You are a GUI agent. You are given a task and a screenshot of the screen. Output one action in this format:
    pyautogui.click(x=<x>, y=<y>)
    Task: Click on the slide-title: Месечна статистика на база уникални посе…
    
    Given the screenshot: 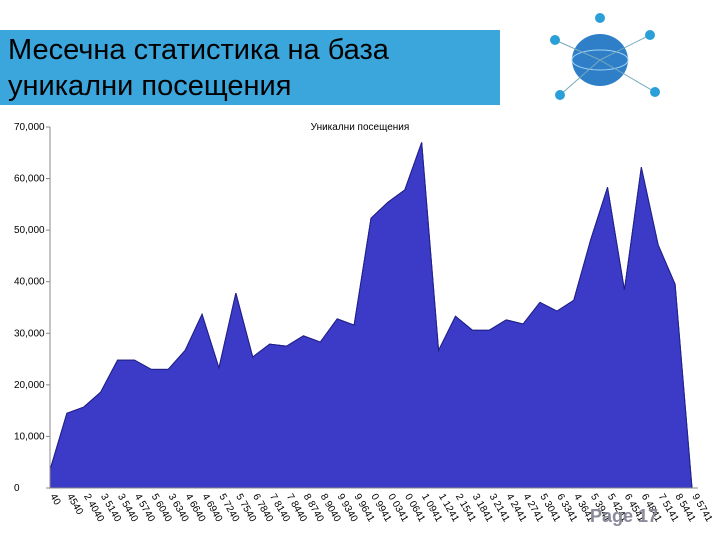 What is the action you would take?
    pyautogui.click(x=198, y=68)
    